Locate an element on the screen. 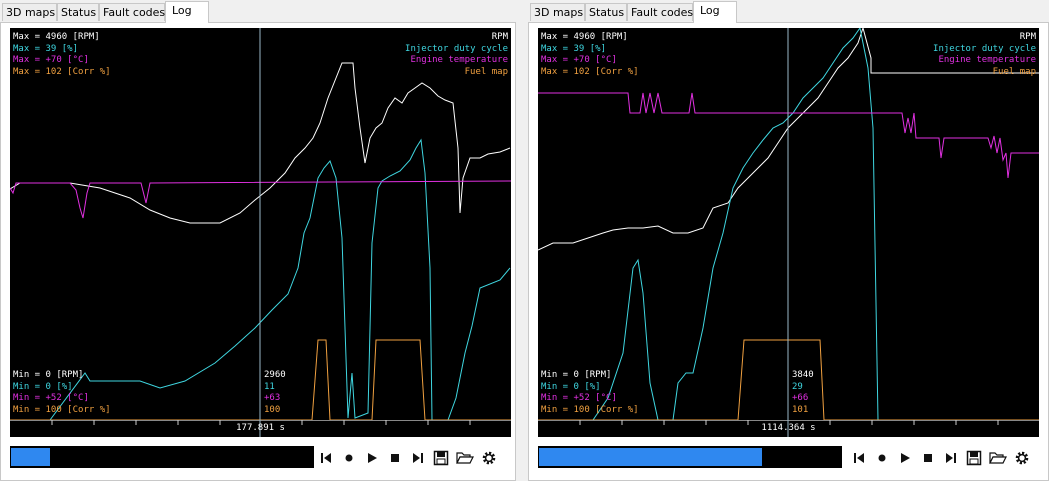 This screenshot has height=481, width=1049. cursor-value-temp: +66 is located at coordinates (800, 398).